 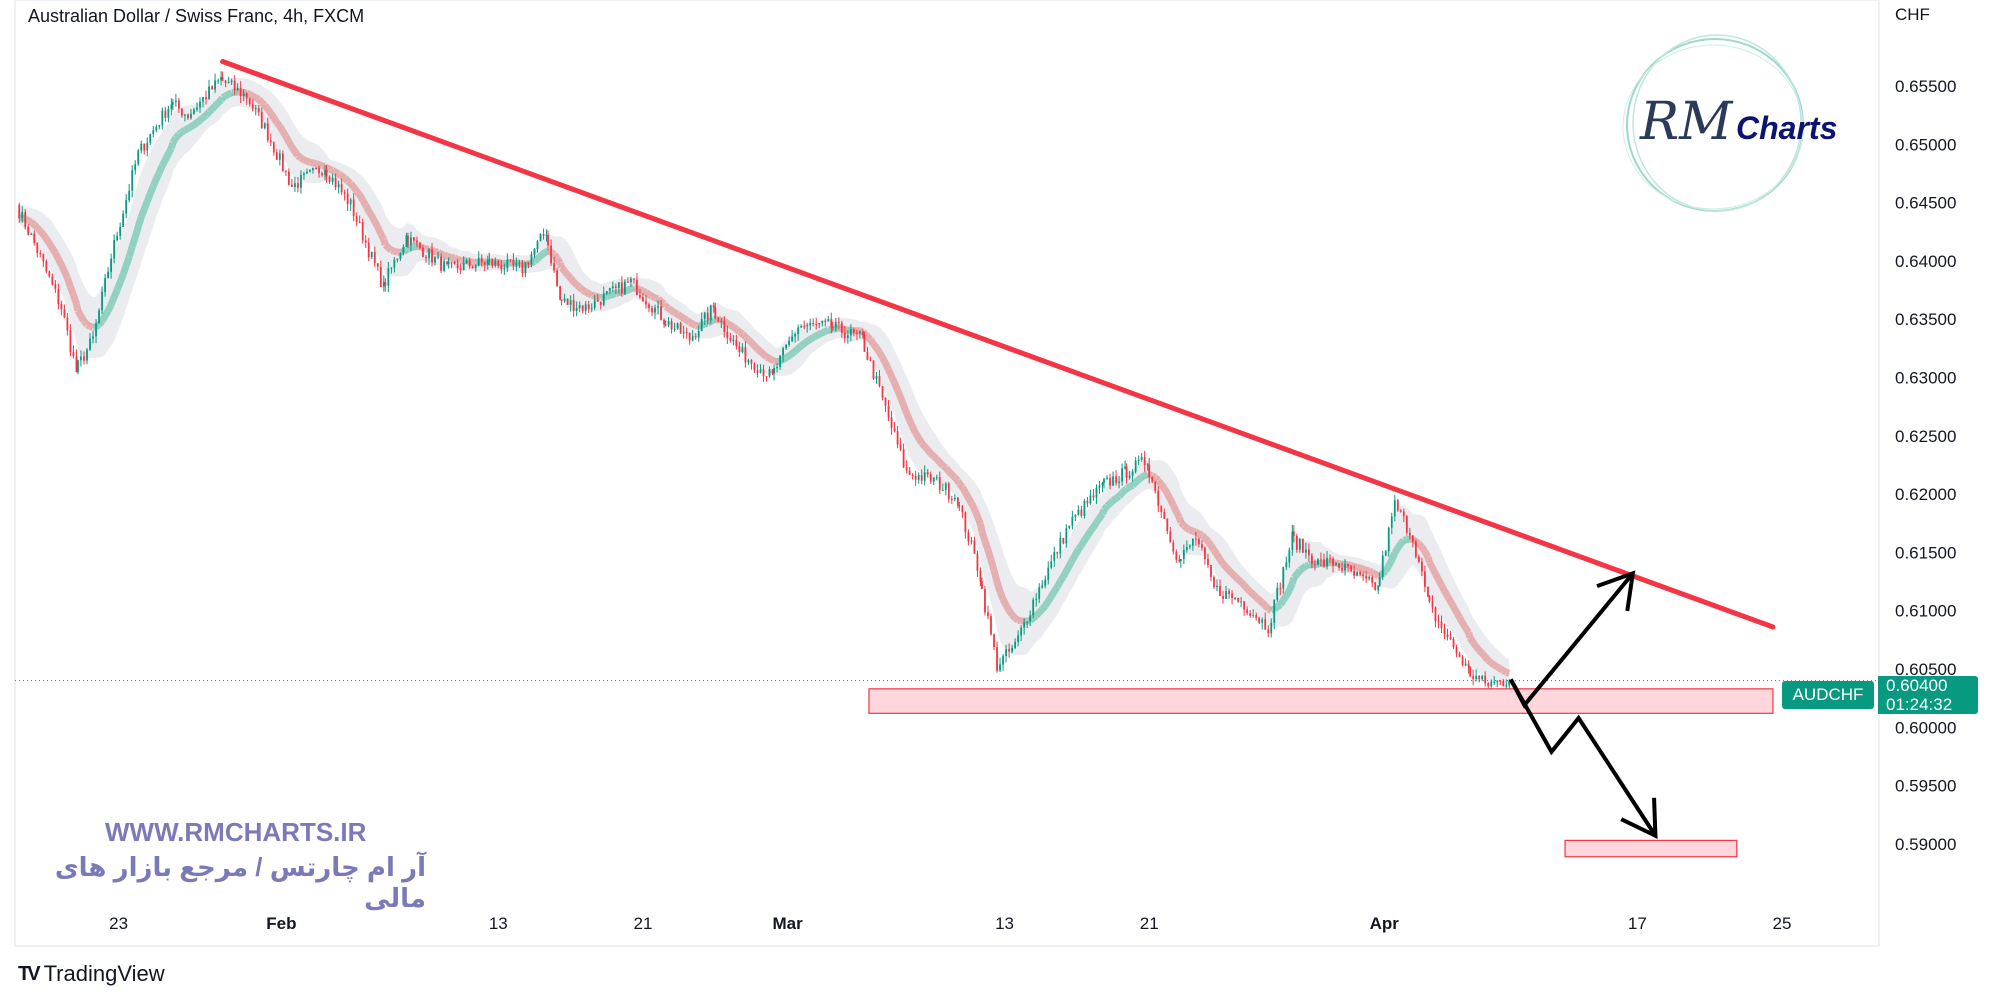 I want to click on tradingview-brand: TV TradingView, so click(x=91, y=974).